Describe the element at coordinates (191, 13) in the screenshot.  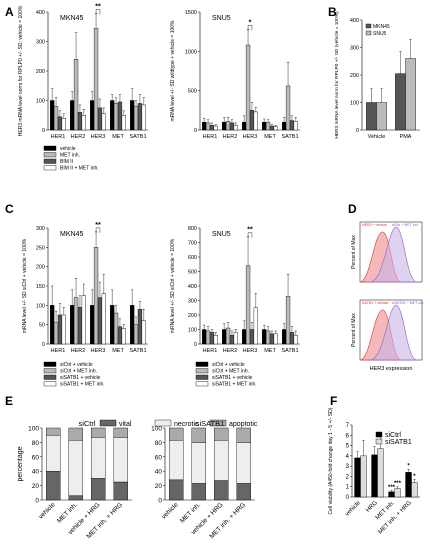
I see `y-tick-label: 1500` at that location.